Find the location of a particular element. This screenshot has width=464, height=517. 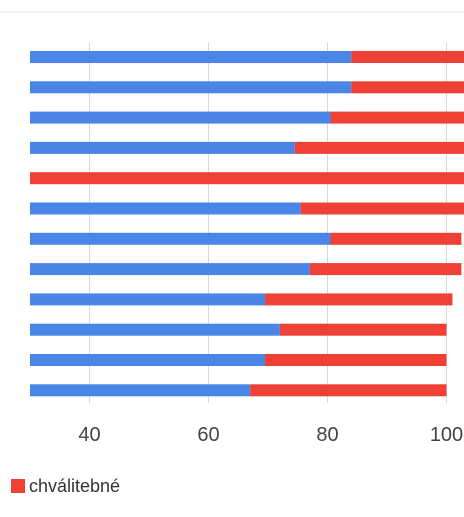

x-tick-label: 40 is located at coordinates (89, 435).